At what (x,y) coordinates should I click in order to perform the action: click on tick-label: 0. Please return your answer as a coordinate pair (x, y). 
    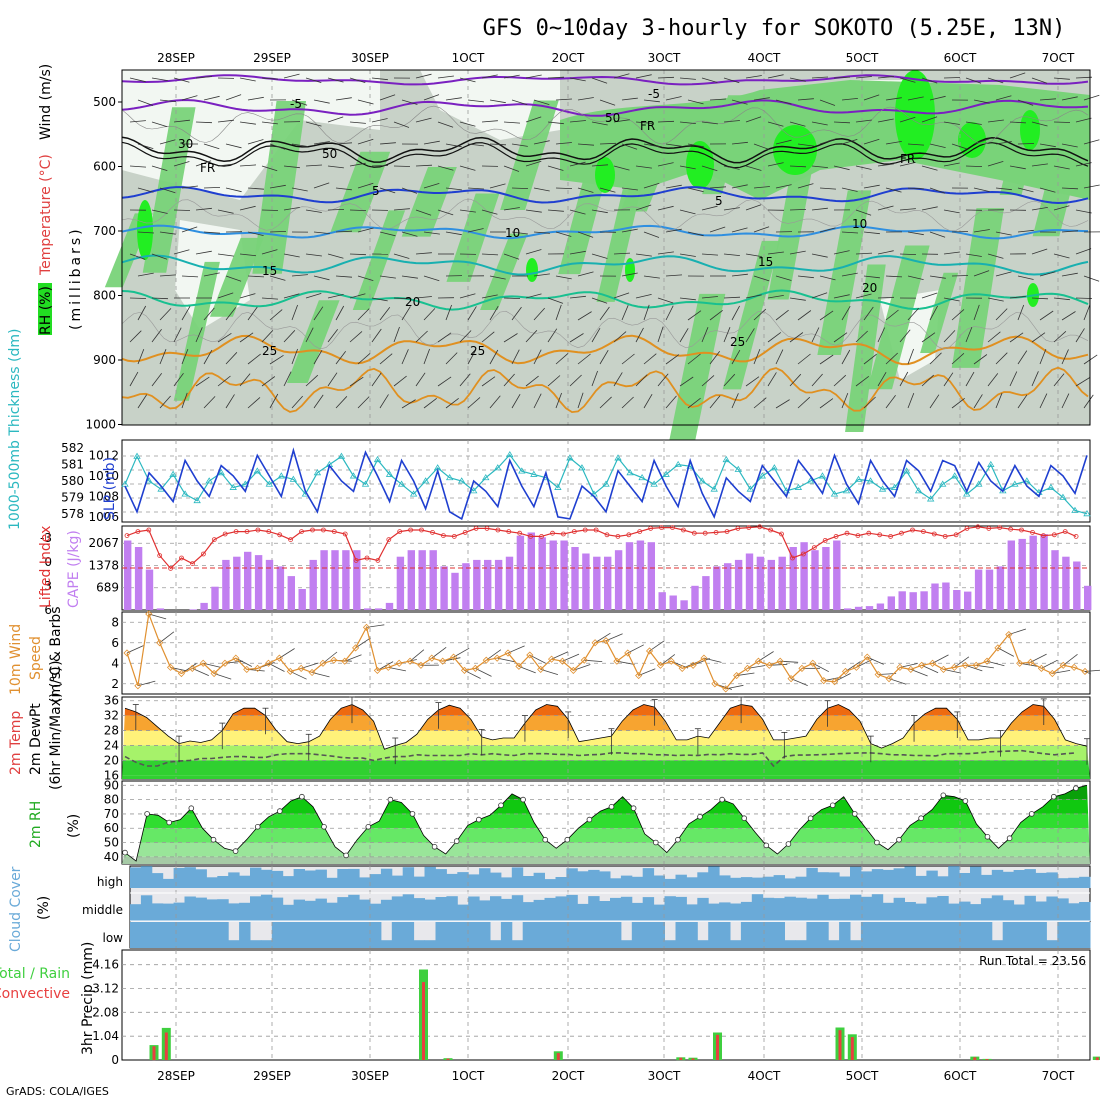
    Looking at the image, I should click on (48, 562).